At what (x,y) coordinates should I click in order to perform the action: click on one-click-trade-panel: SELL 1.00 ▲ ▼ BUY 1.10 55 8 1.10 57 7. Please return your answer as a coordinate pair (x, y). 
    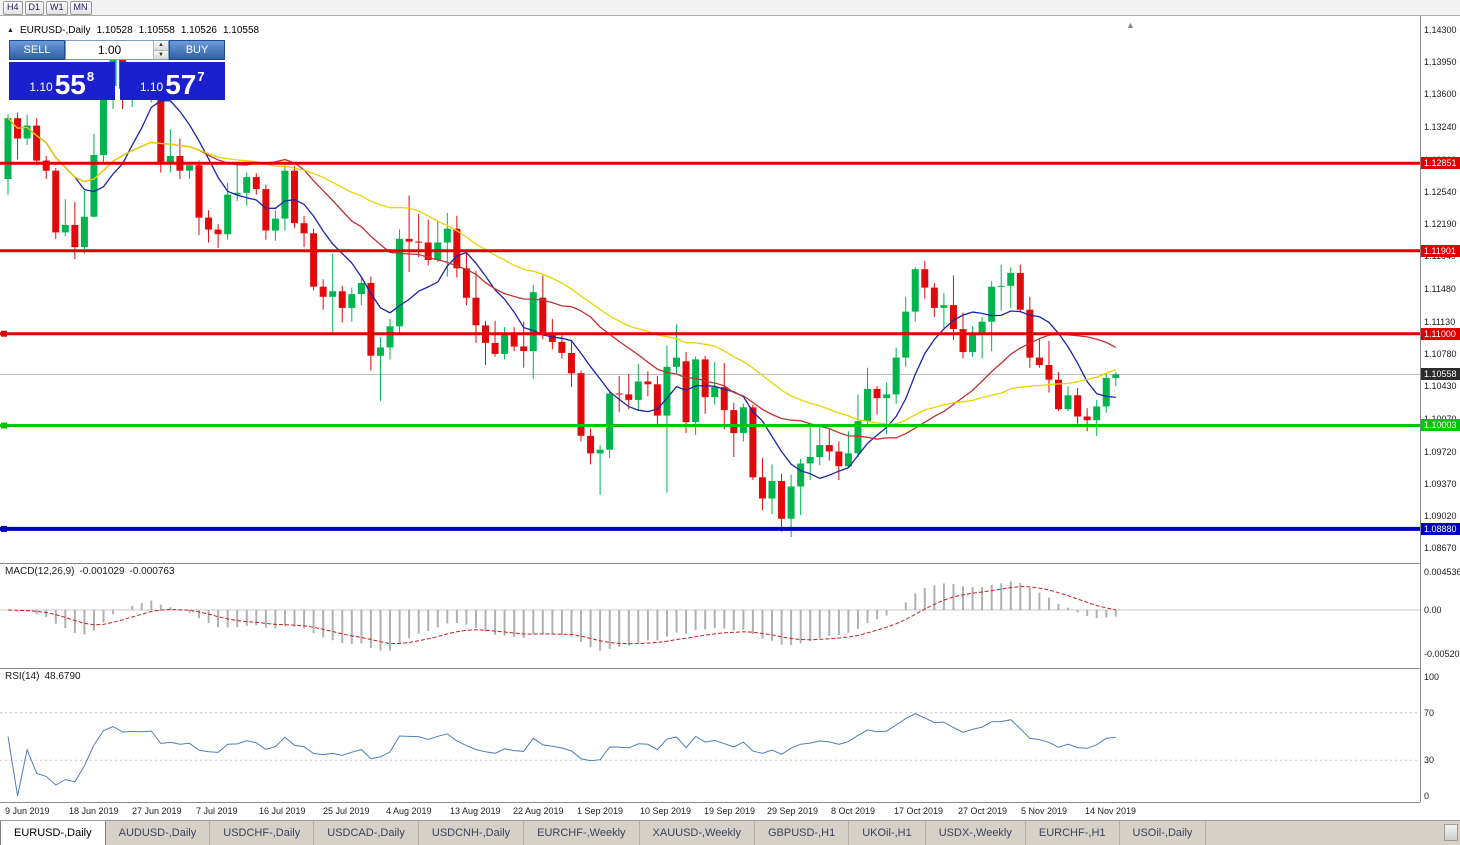
    Looking at the image, I should click on (117, 70).